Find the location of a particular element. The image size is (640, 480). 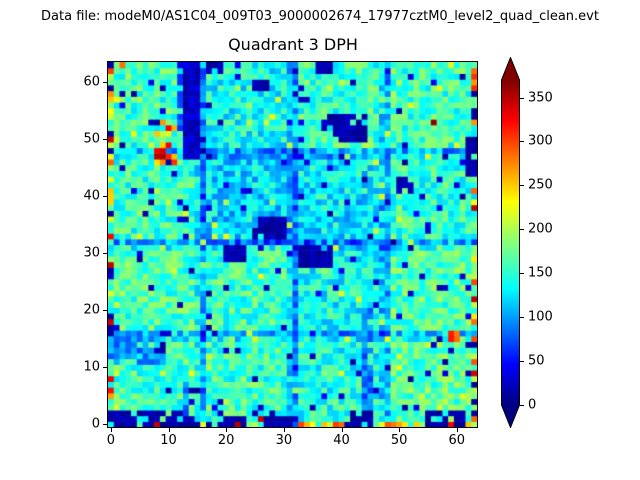

x-tick-label: 40 is located at coordinates (341, 440).